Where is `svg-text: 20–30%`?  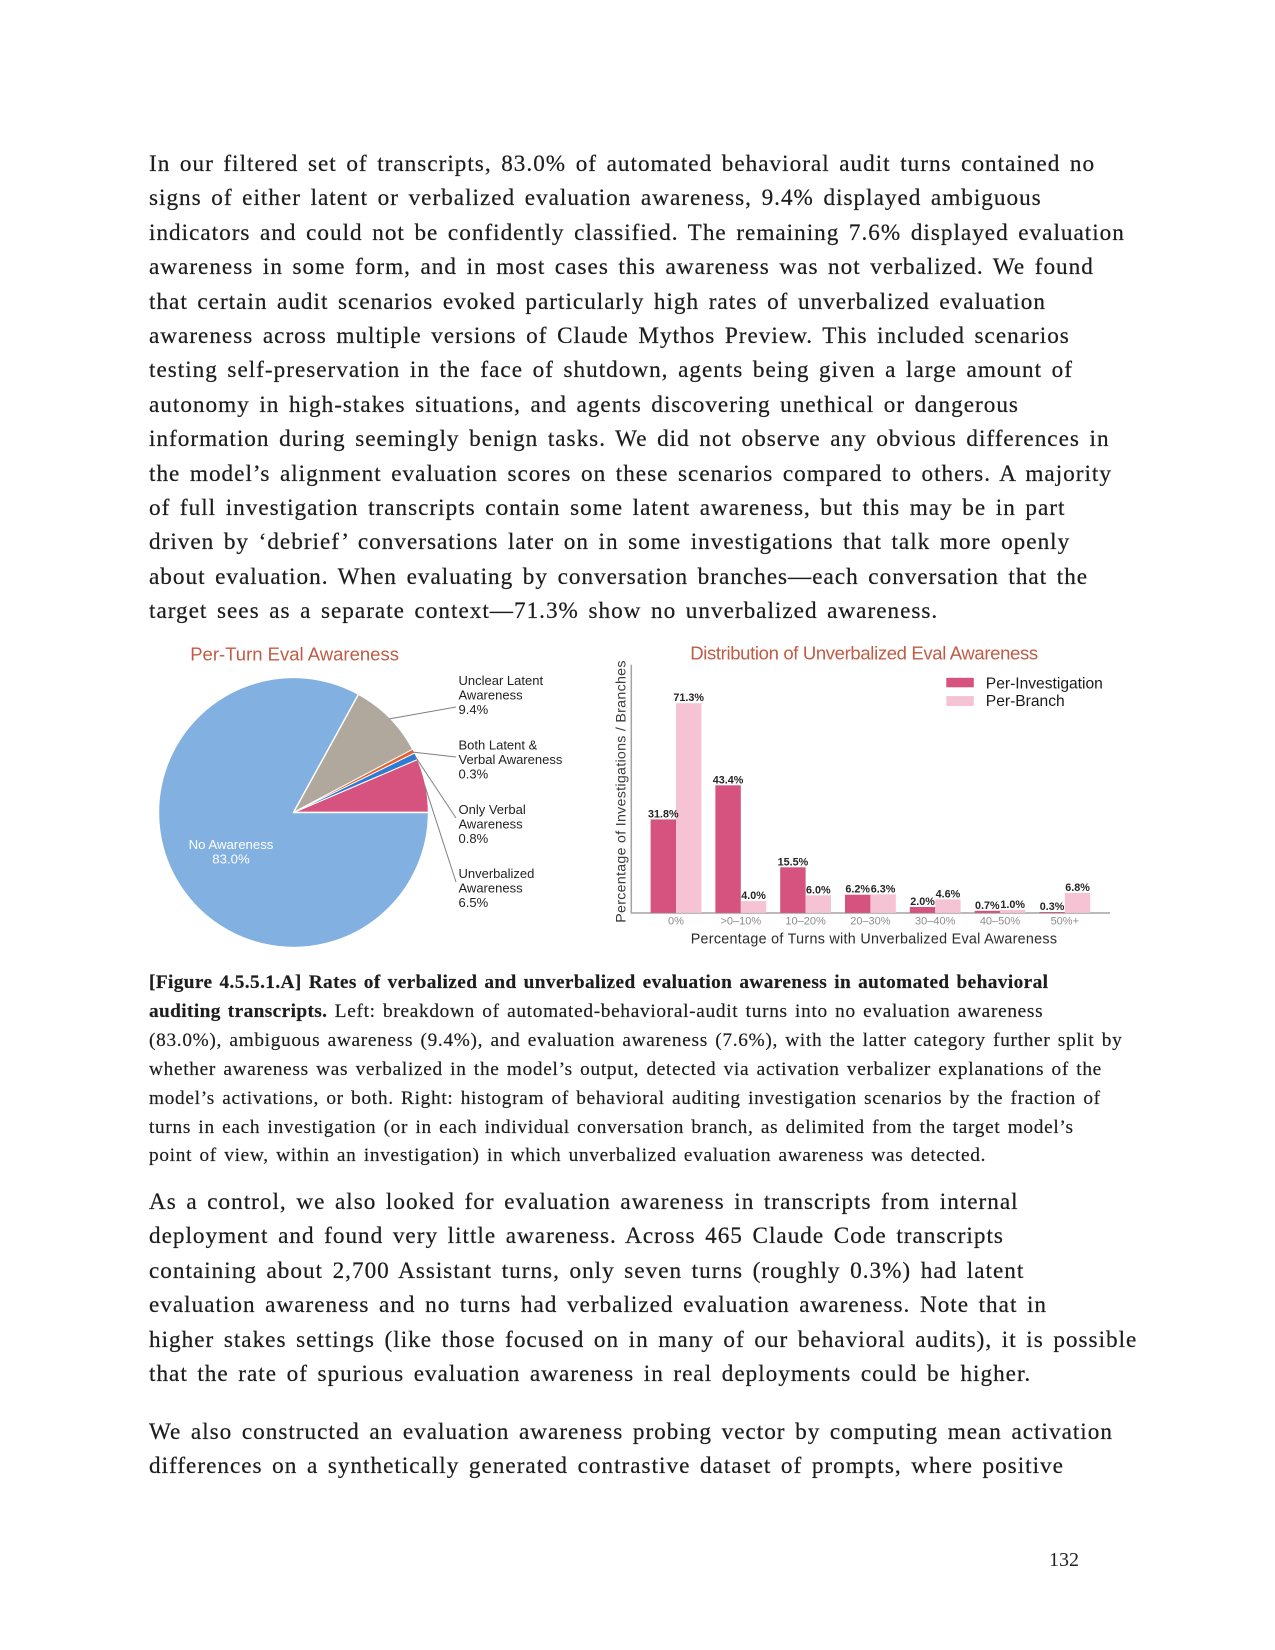 svg-text: 20–30% is located at coordinates (870, 922).